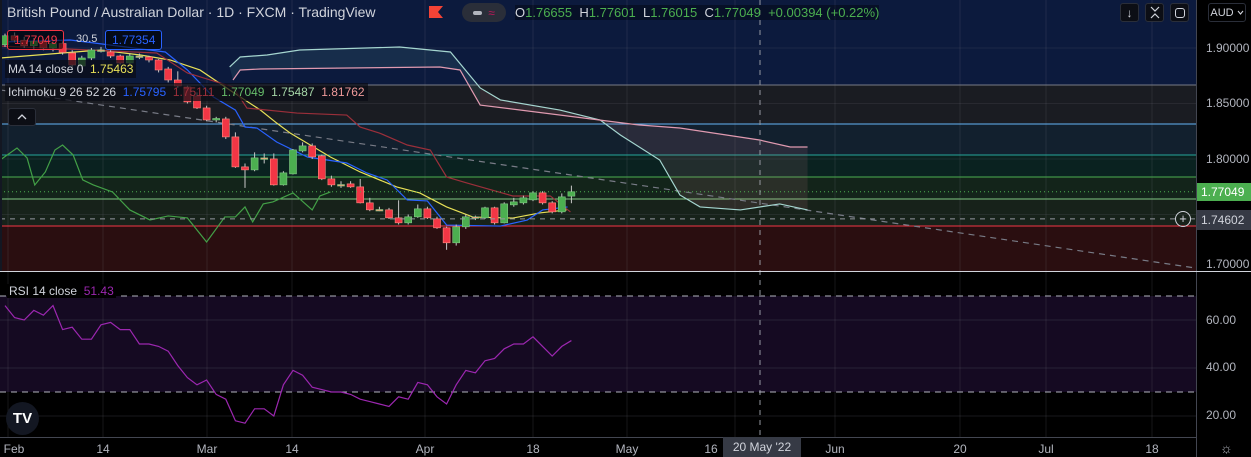 This screenshot has height=457, width=1251. What do you see at coordinates (1224, 220) in the screenshot?
I see `crosshair-price-label: 1.74602` at bounding box center [1224, 220].